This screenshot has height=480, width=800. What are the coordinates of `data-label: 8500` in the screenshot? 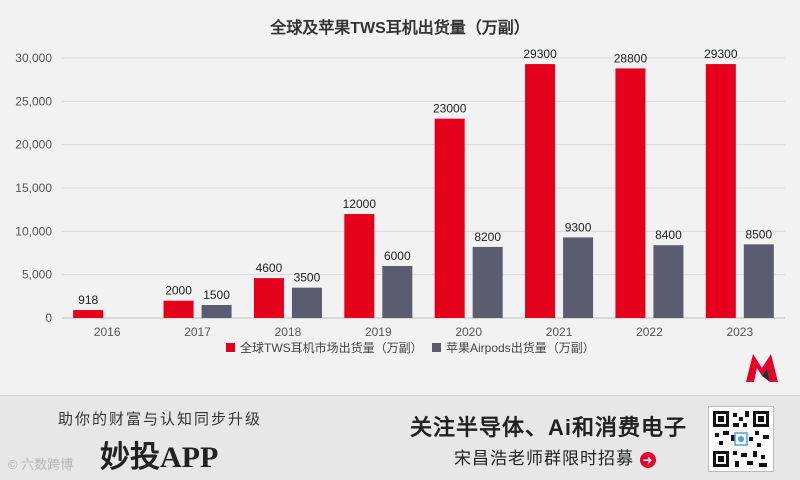 It's located at (758, 234).